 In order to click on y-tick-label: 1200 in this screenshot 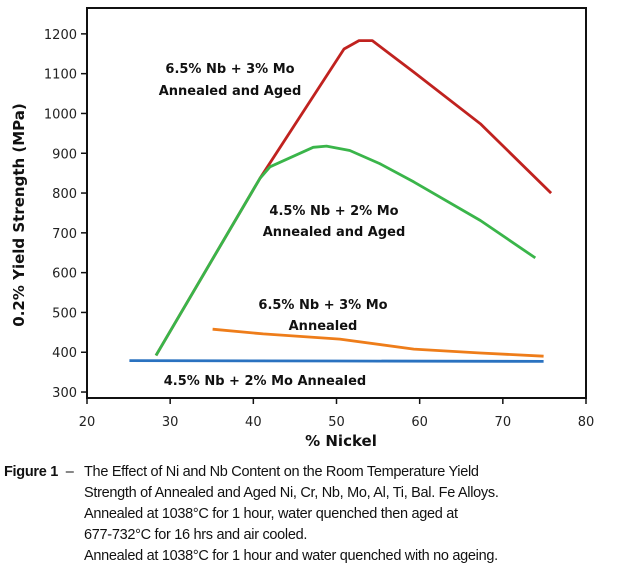, I will do `click(60, 35)`.